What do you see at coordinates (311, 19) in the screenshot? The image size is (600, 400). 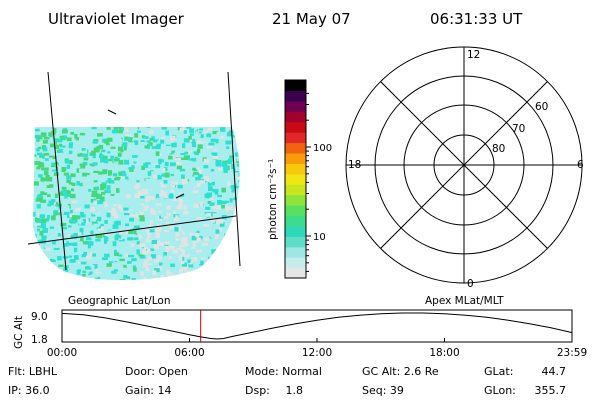 I see `header-date: 21 May 07` at bounding box center [311, 19].